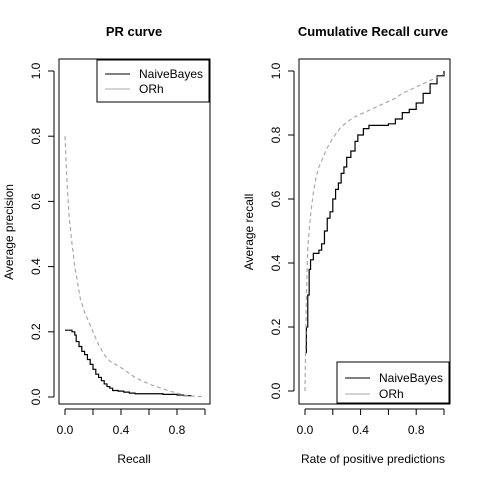 The image size is (480, 480). Describe the element at coordinates (373, 459) in the screenshot. I see `cr-x-axis-label: Rate of positive predictions` at that location.